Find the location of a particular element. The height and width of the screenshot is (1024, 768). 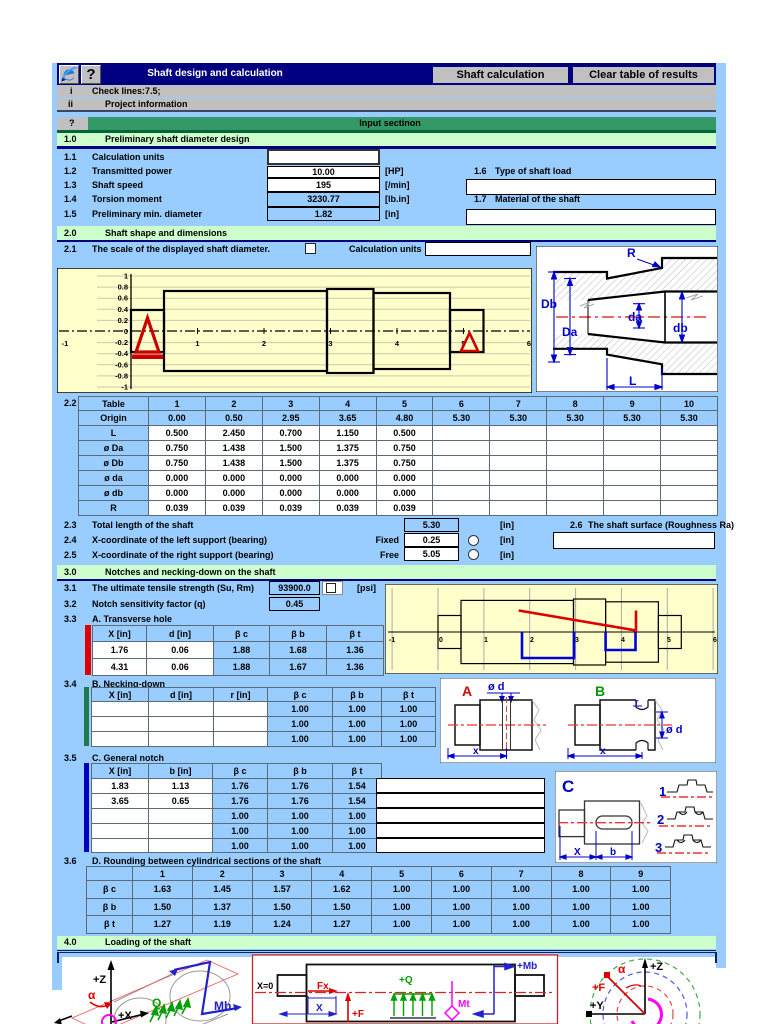

svg-text: +Y is located at coordinates (597, 1006).